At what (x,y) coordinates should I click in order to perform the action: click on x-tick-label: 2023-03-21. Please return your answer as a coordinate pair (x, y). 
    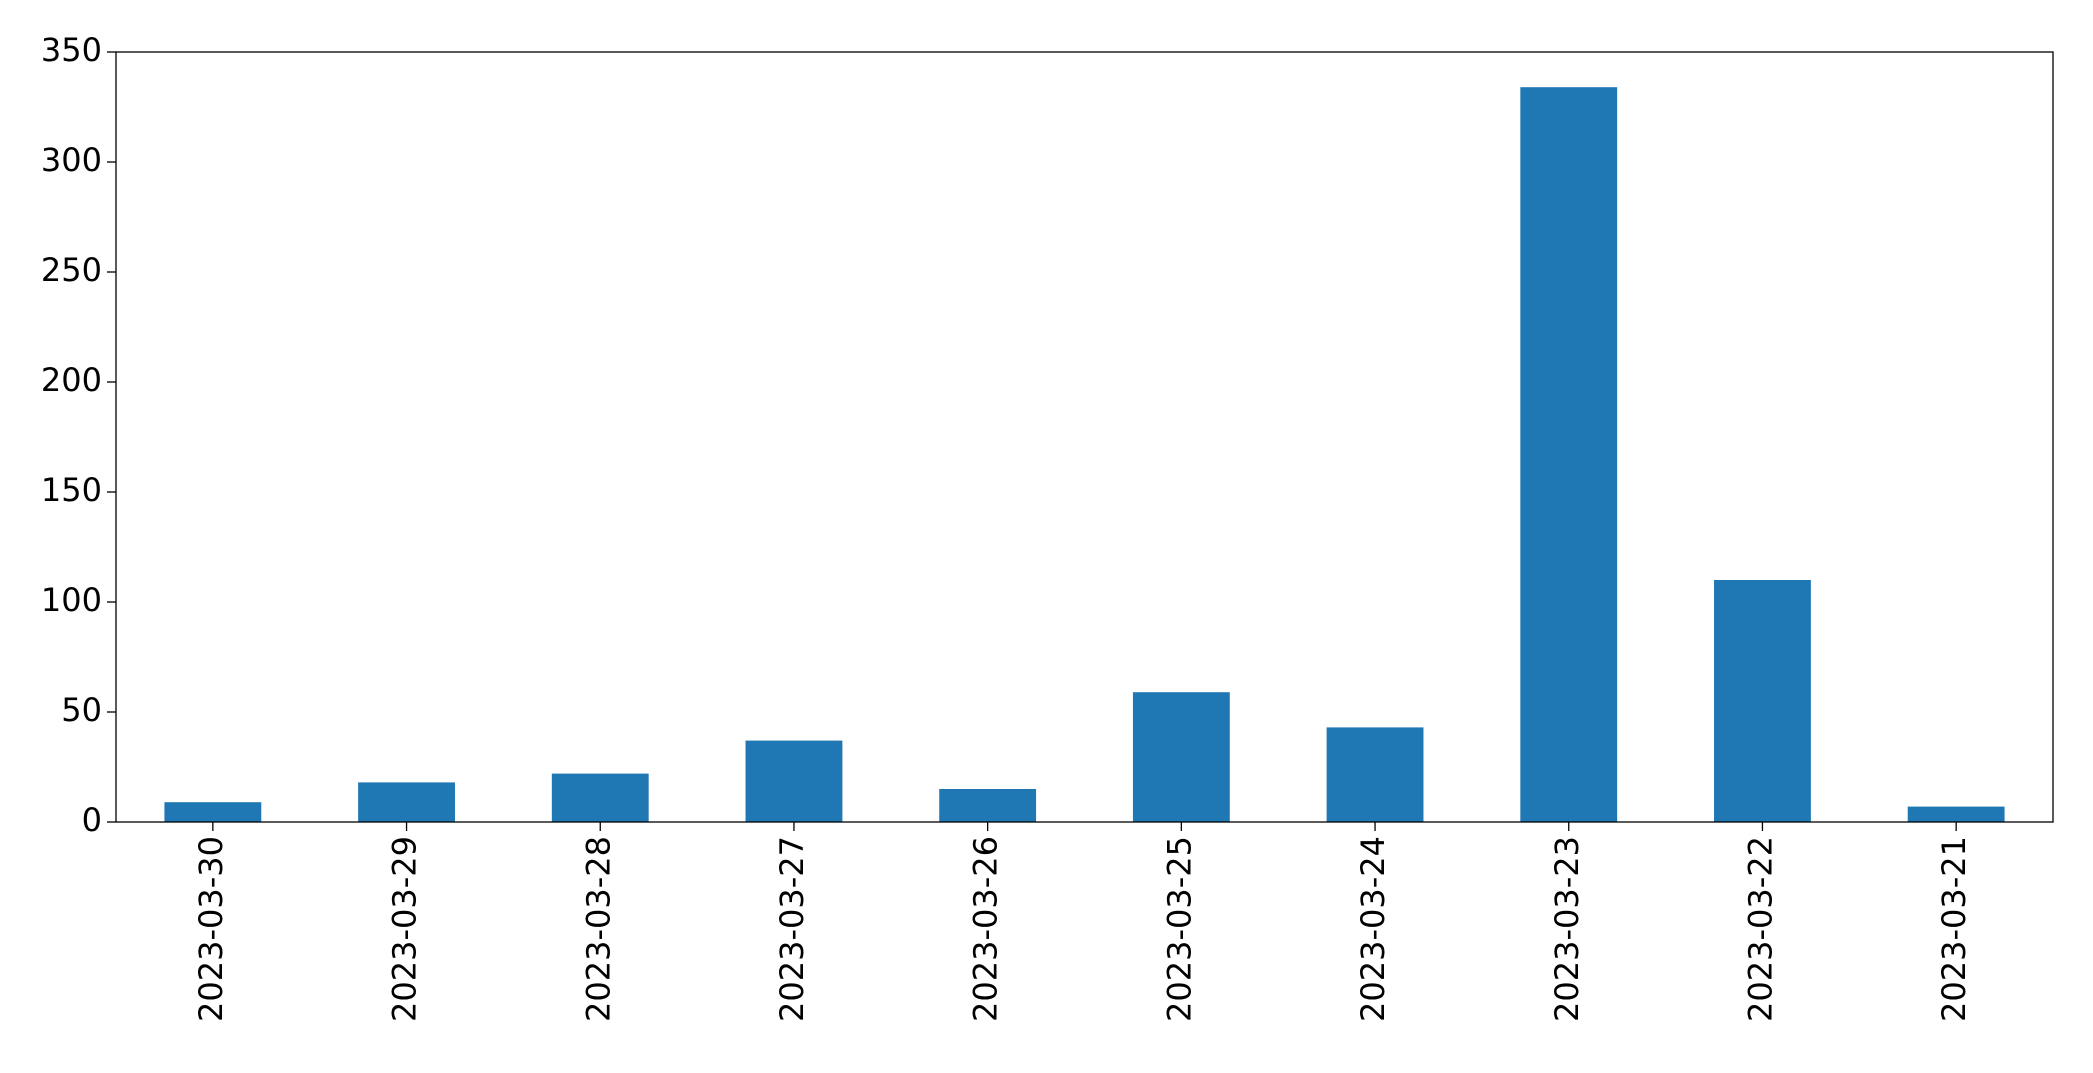
    Looking at the image, I should click on (1954, 929).